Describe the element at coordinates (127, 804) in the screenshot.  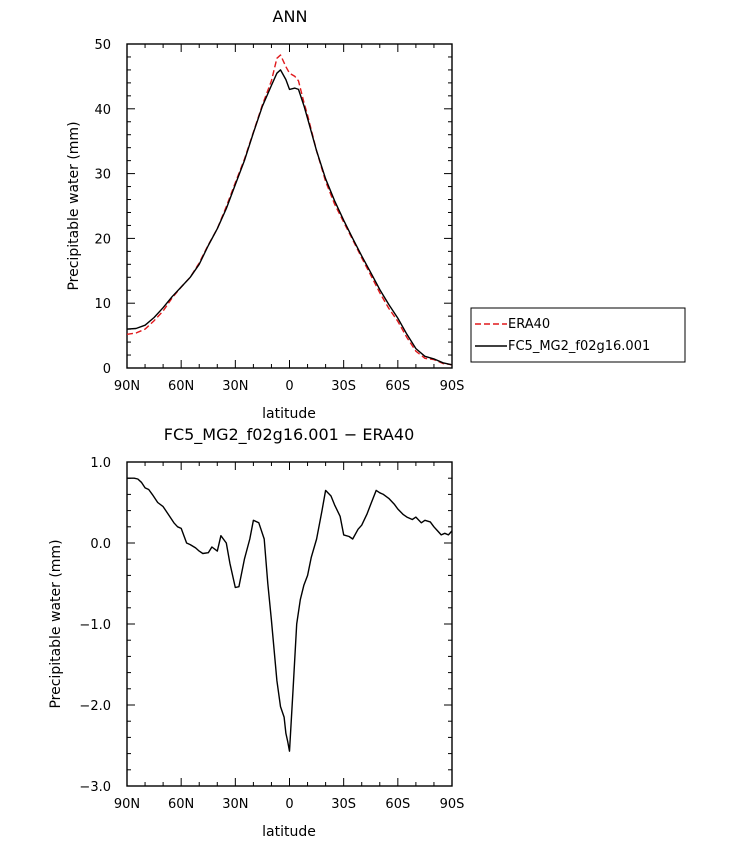
I see `bottom-x-tick-label: 90N` at that location.